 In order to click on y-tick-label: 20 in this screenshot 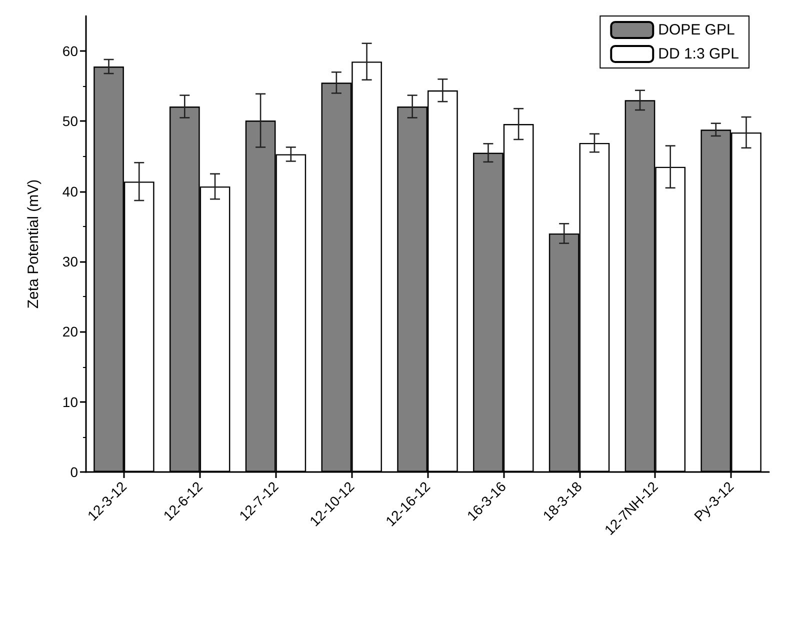, I will do `click(70, 332)`.